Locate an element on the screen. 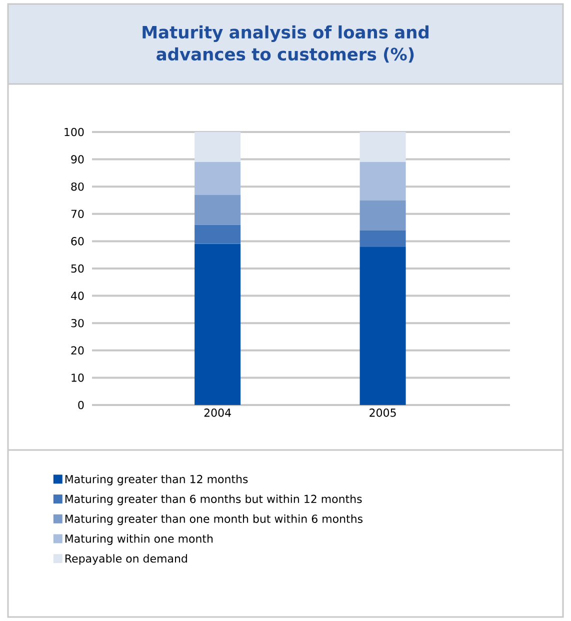 Image resolution: width=571 pixels, height=621 pixels. x-tick-label: 2005 is located at coordinates (383, 412).